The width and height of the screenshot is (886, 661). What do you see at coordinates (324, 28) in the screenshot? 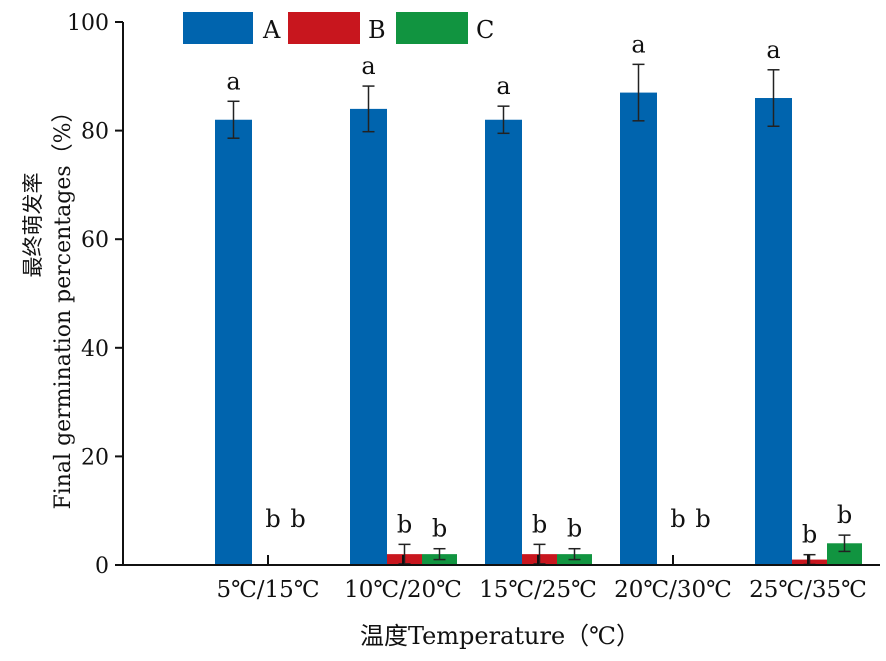
I see `legend-swatch-B` at bounding box center [324, 28].